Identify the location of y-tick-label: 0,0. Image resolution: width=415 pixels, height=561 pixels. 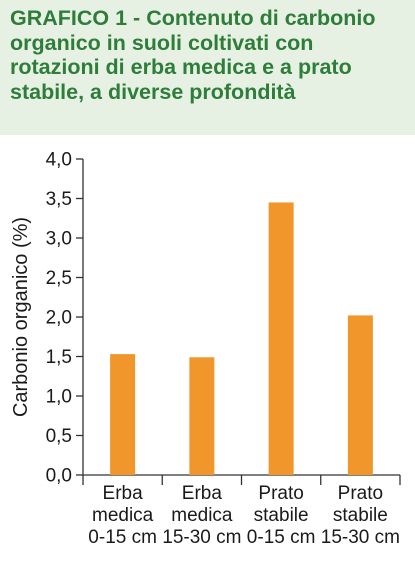
(59, 476).